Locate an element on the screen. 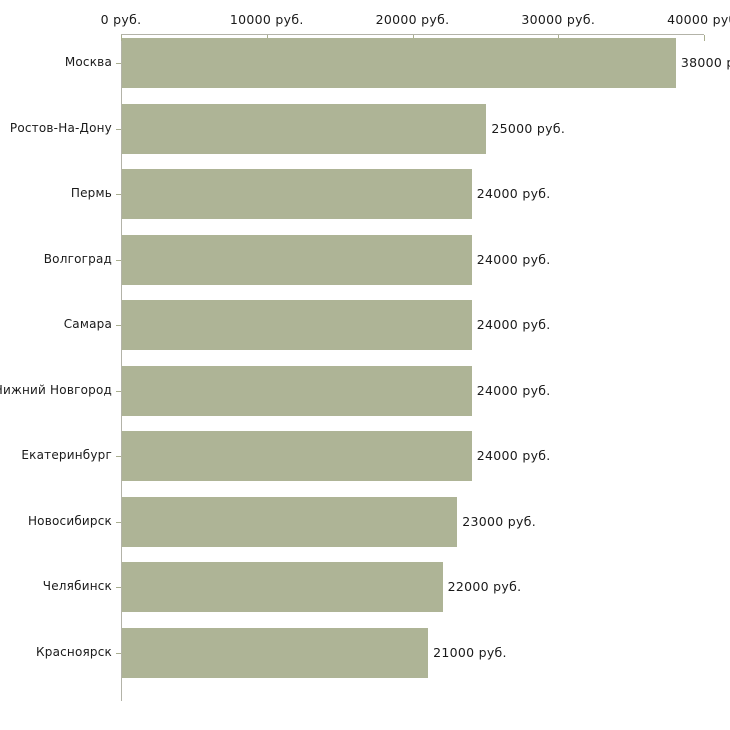 Image resolution: width=730 pixels, height=730 pixels. x-axis-tick-label: 10000 руб. is located at coordinates (266, 19).